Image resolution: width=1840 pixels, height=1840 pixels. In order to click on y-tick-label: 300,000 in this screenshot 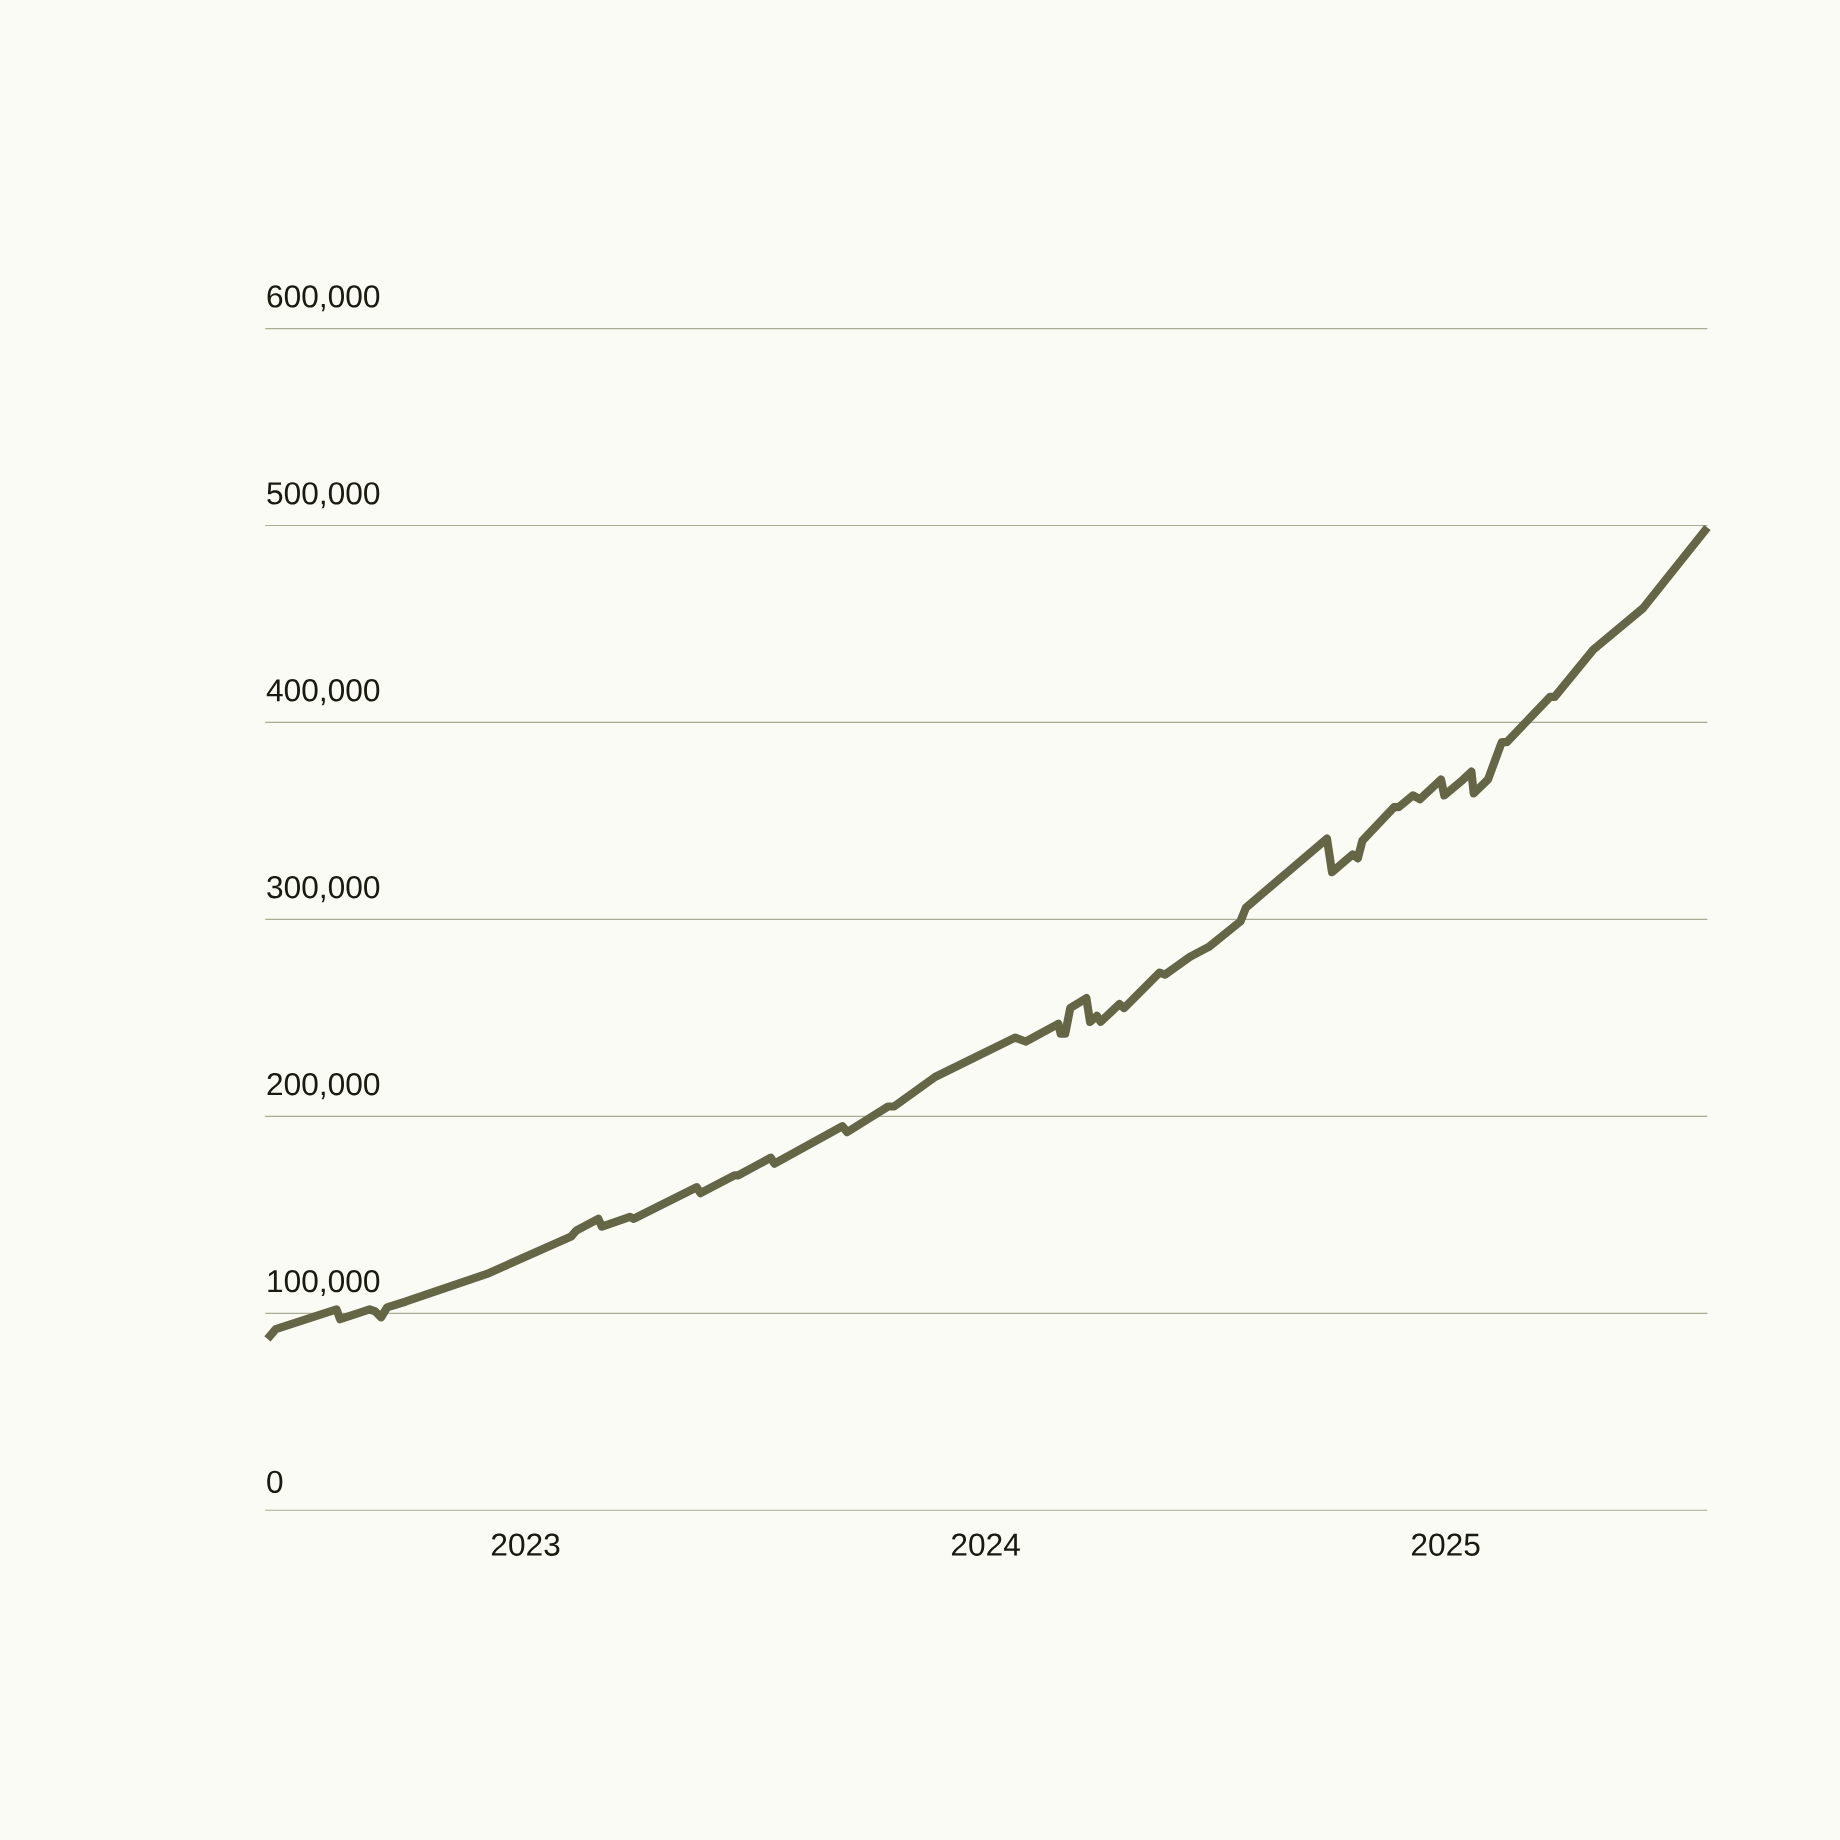, I will do `click(323, 889)`.